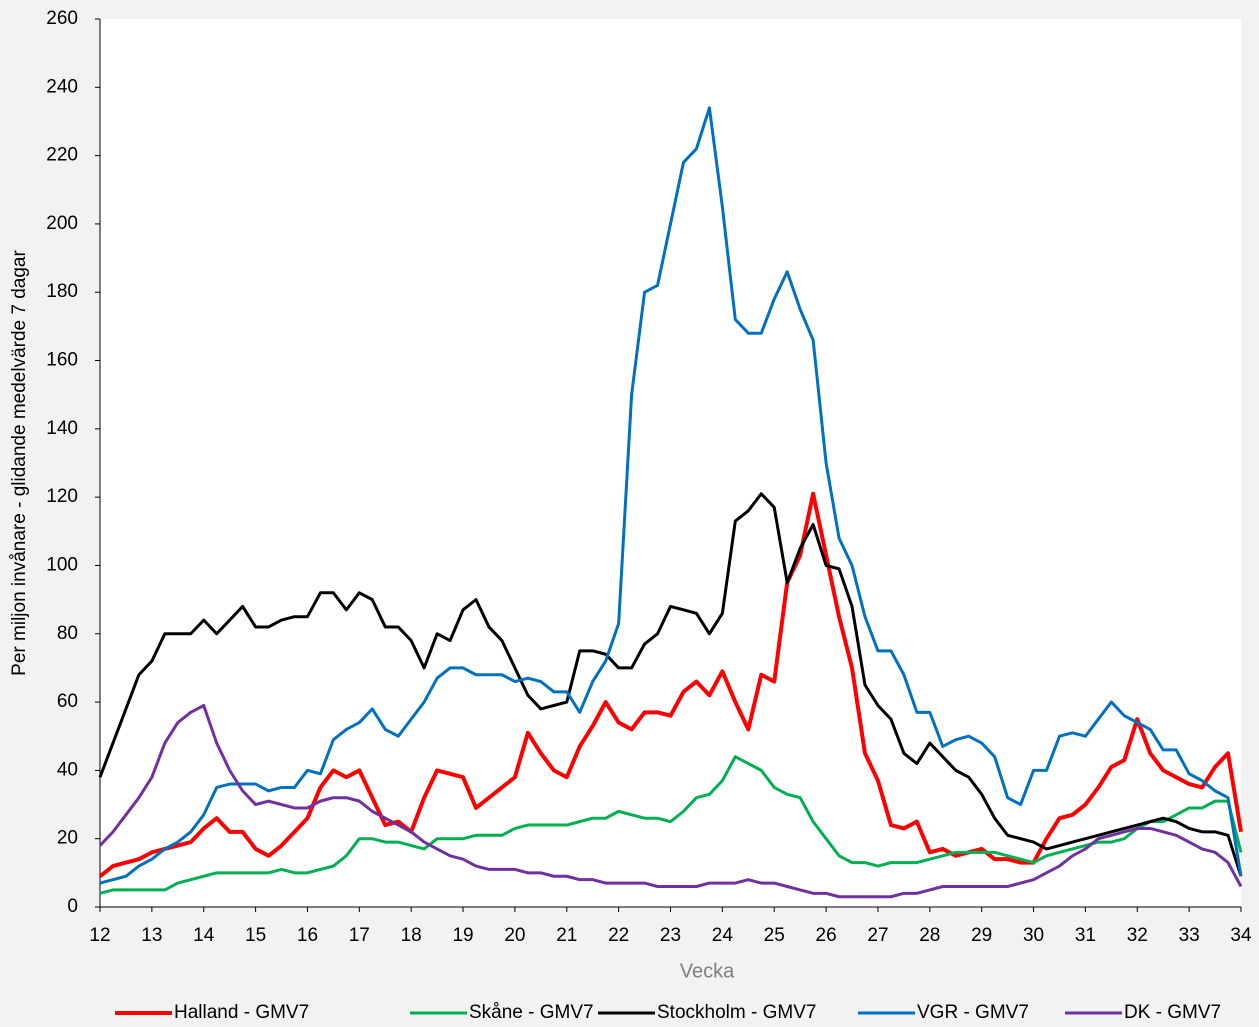 The height and width of the screenshot is (1027, 1259). Describe the element at coordinates (462, 935) in the screenshot. I see `x-tick-label: 19` at that location.